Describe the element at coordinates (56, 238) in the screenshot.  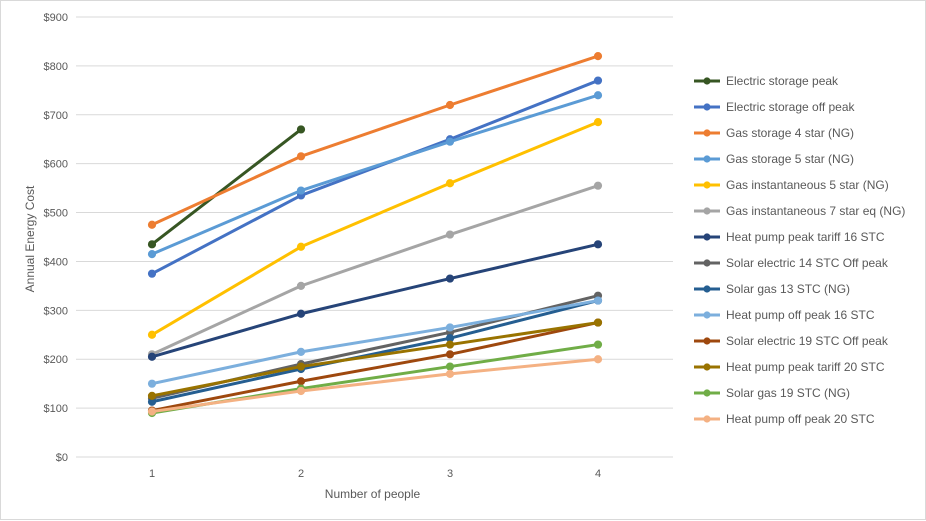
I see `y-axis-ticks: $0 $100 $200 $300 $400 $500 $600 $700 $800 $900` at that location.